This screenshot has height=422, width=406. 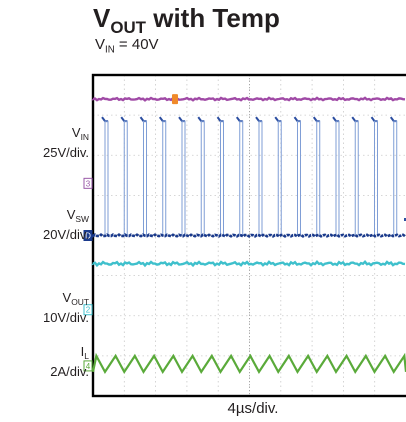 I want to click on channel-marker-4: 4, so click(x=88, y=366).